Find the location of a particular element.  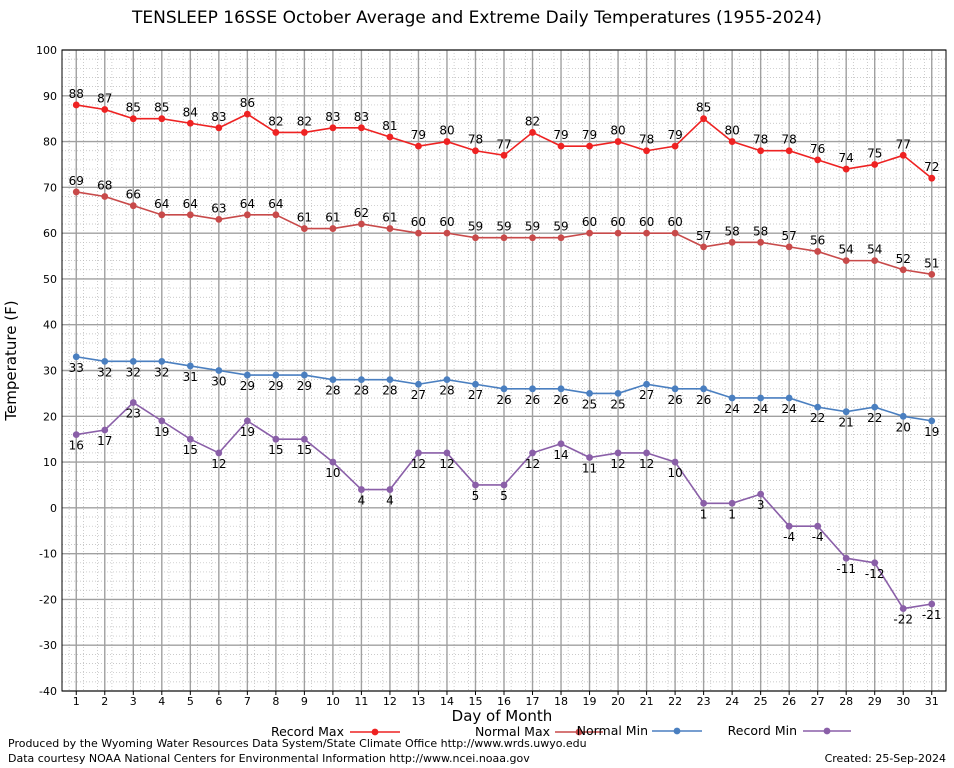

data-label: 17 is located at coordinates (104, 441).